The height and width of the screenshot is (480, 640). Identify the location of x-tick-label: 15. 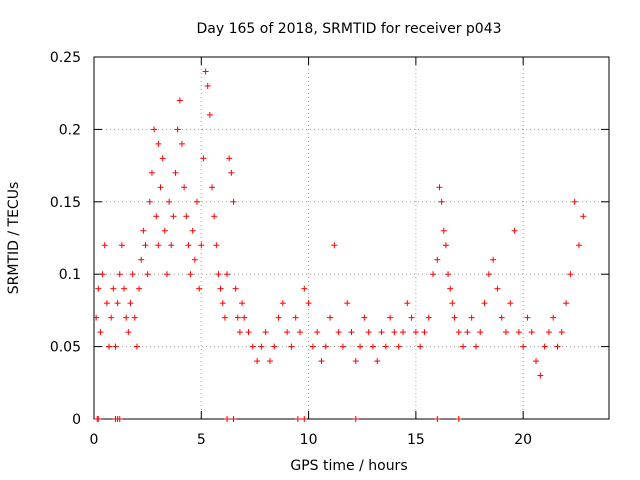
(416, 440).